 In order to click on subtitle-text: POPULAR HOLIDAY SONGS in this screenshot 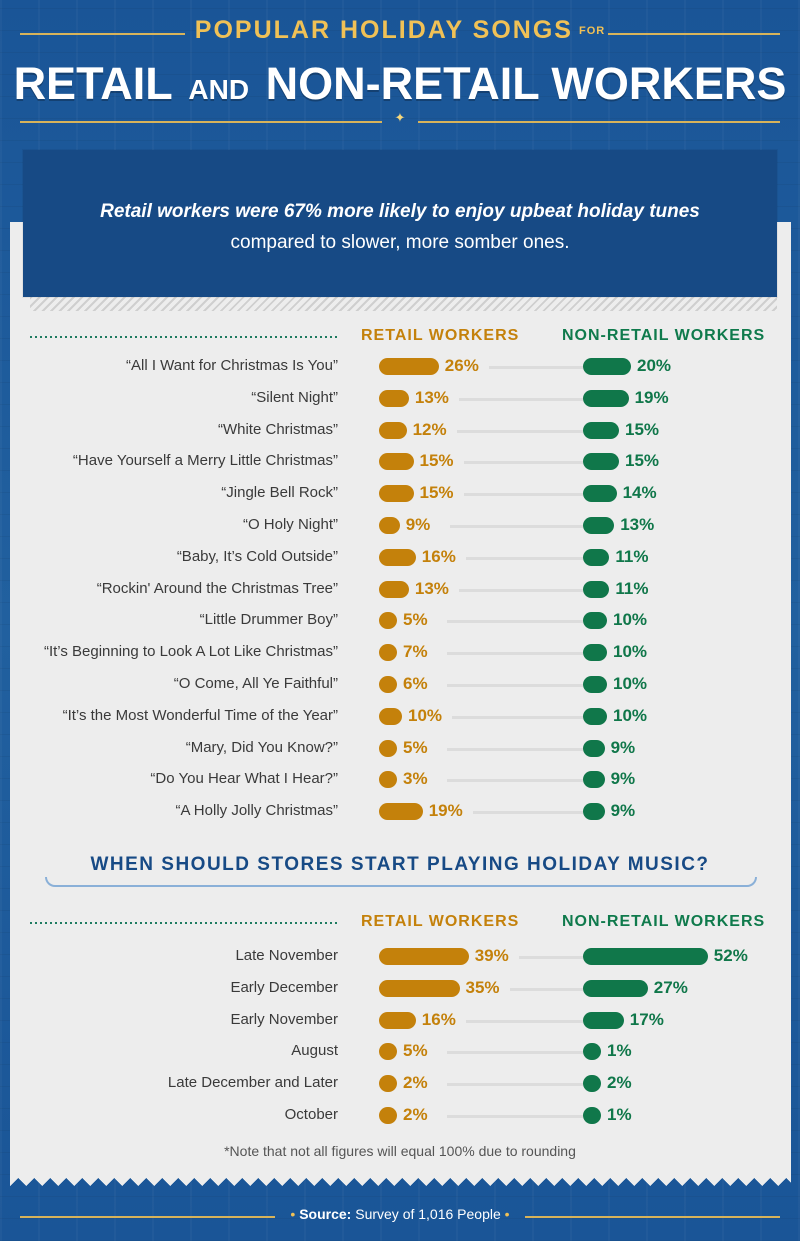, I will do `click(383, 30)`.